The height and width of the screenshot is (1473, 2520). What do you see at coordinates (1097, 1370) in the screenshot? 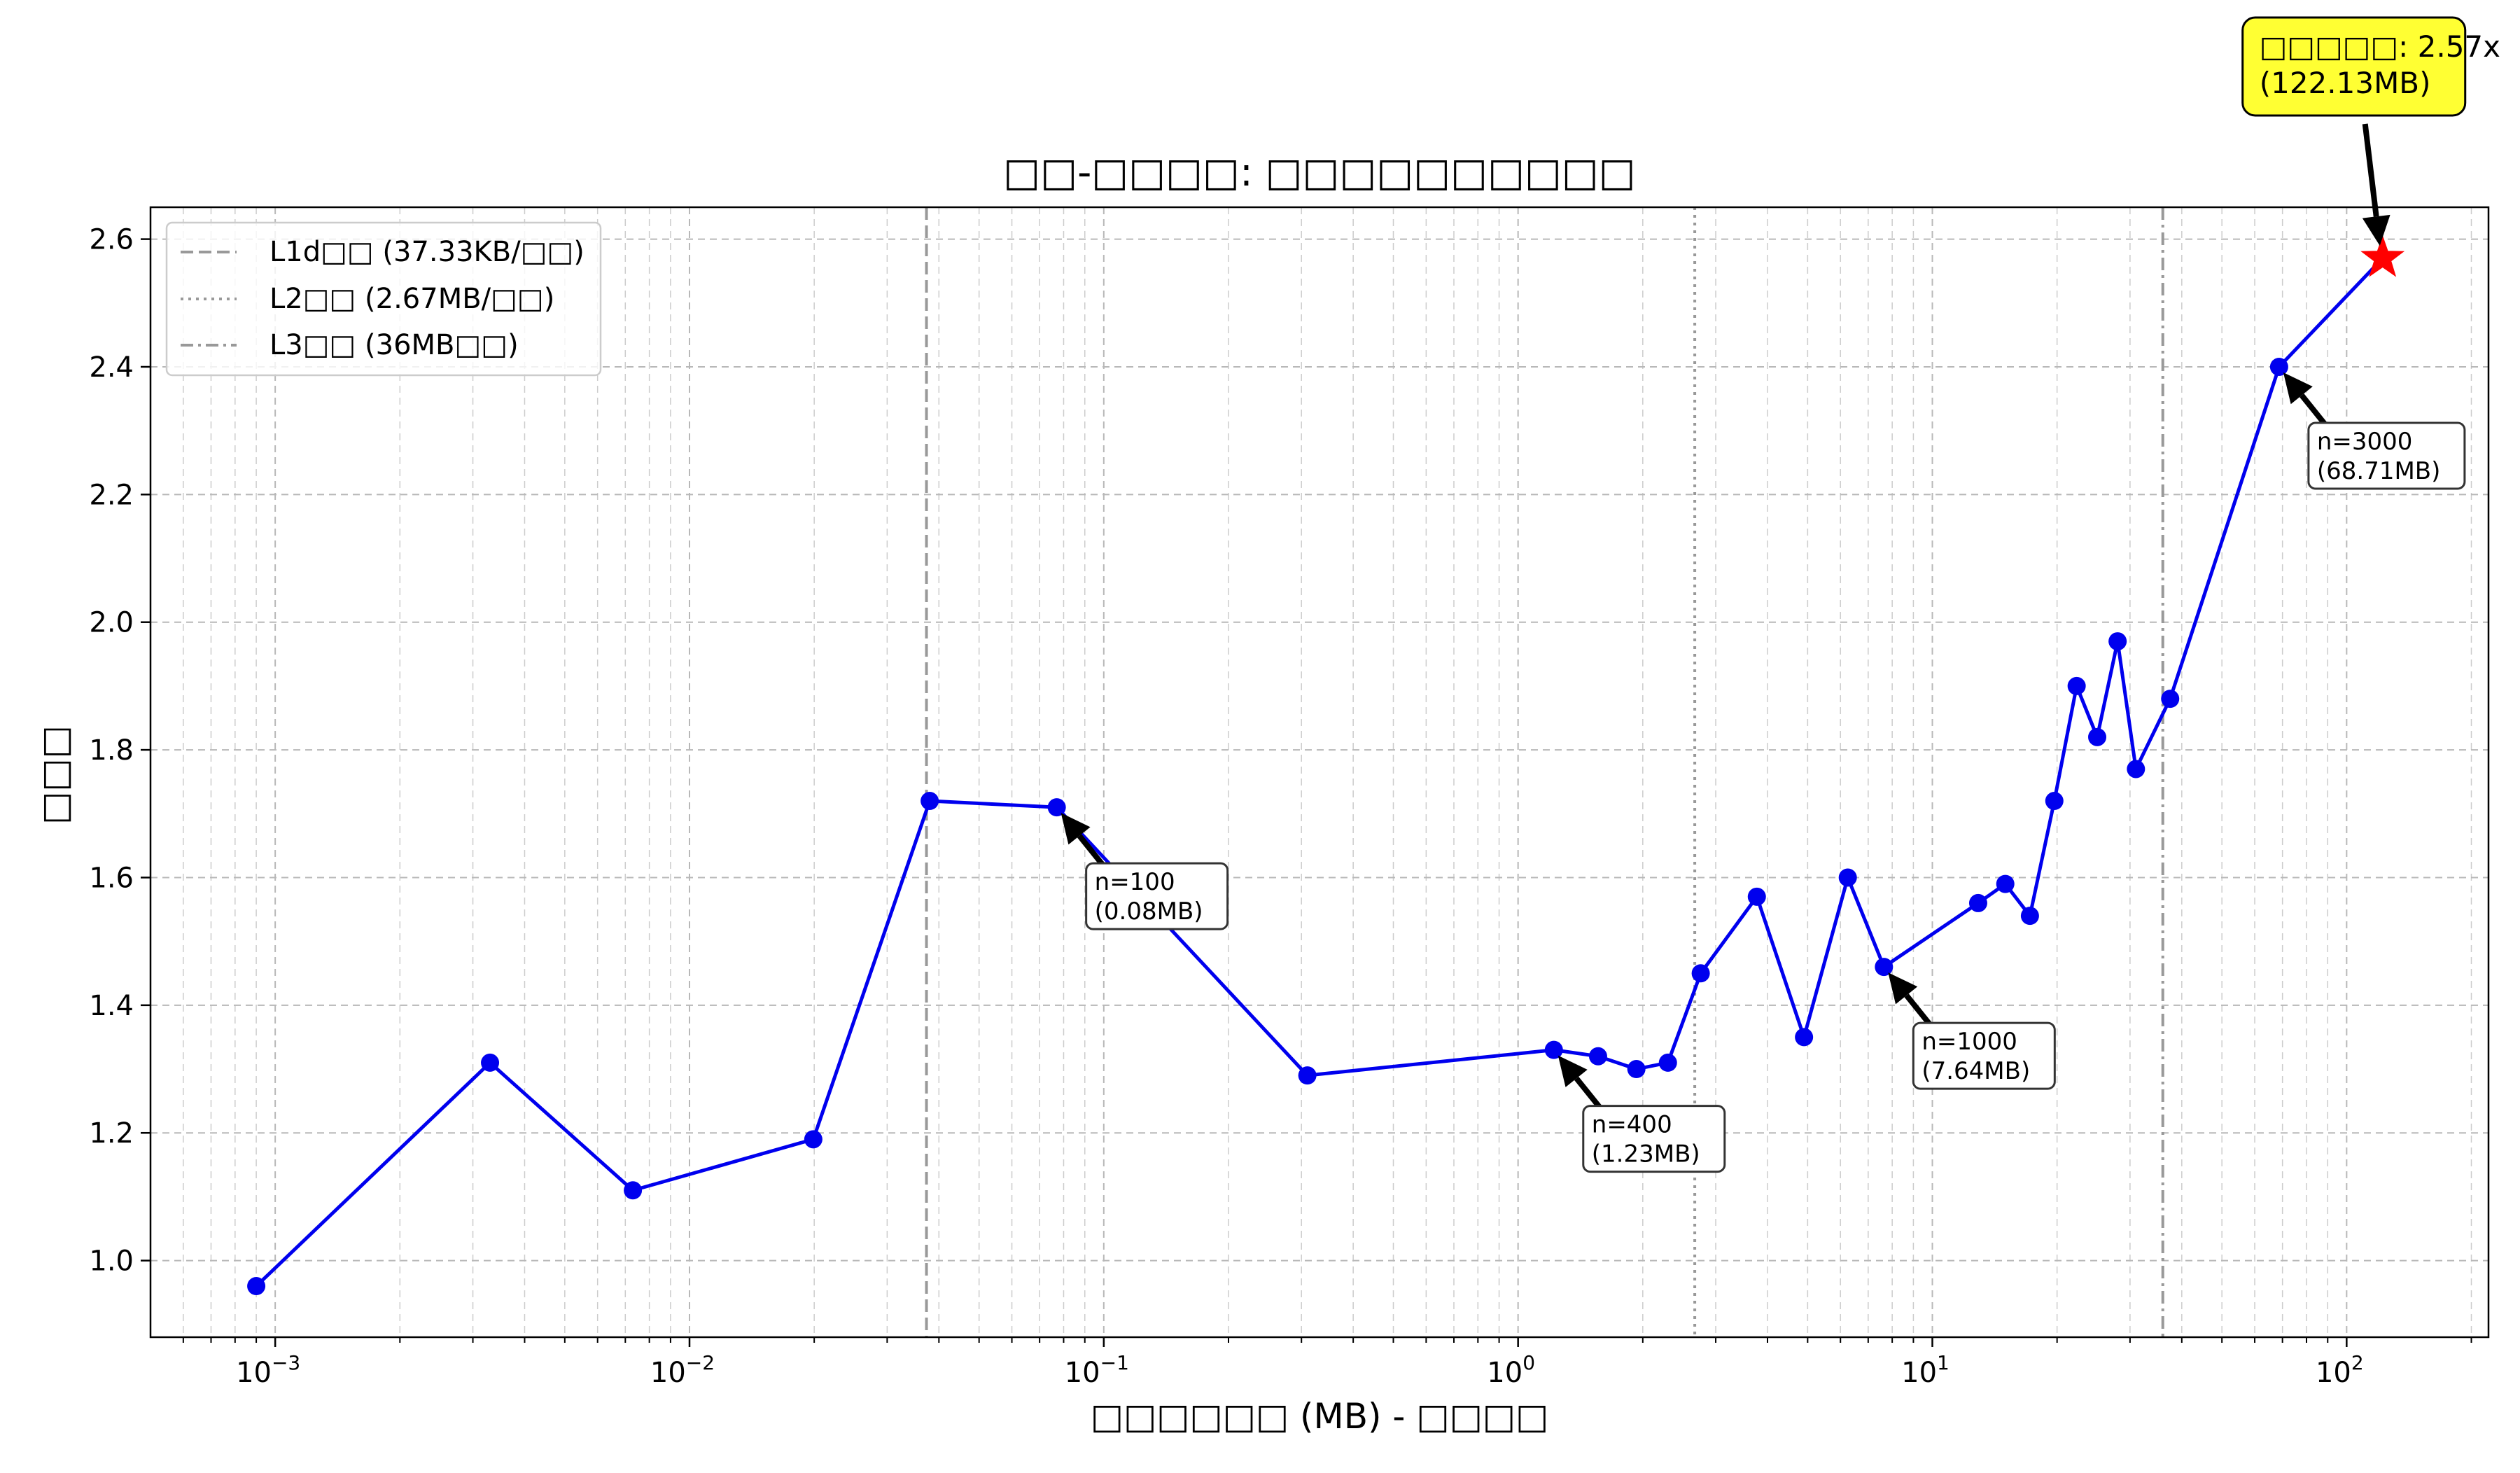
I see `x-tick-label: 10⁻¹` at bounding box center [1097, 1370].